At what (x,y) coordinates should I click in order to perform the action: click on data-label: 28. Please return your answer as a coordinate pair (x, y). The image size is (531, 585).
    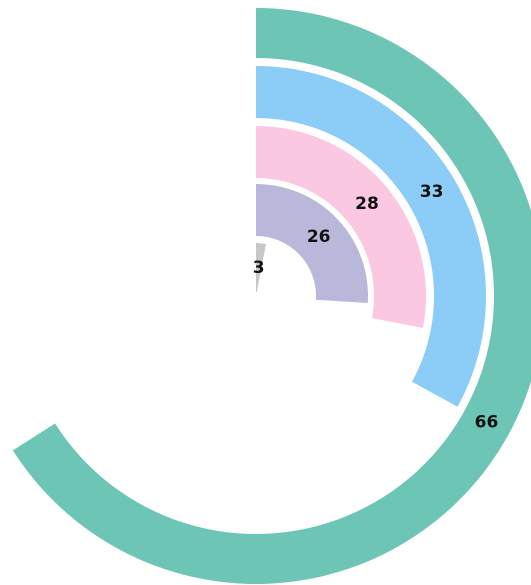
    Looking at the image, I should click on (367, 204).